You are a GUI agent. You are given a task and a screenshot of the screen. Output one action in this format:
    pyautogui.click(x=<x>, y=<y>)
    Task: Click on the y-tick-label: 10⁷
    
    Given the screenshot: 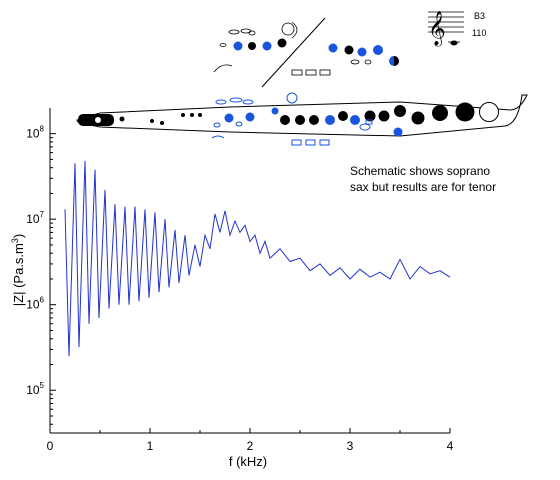 What is the action you would take?
    pyautogui.click(x=35, y=218)
    